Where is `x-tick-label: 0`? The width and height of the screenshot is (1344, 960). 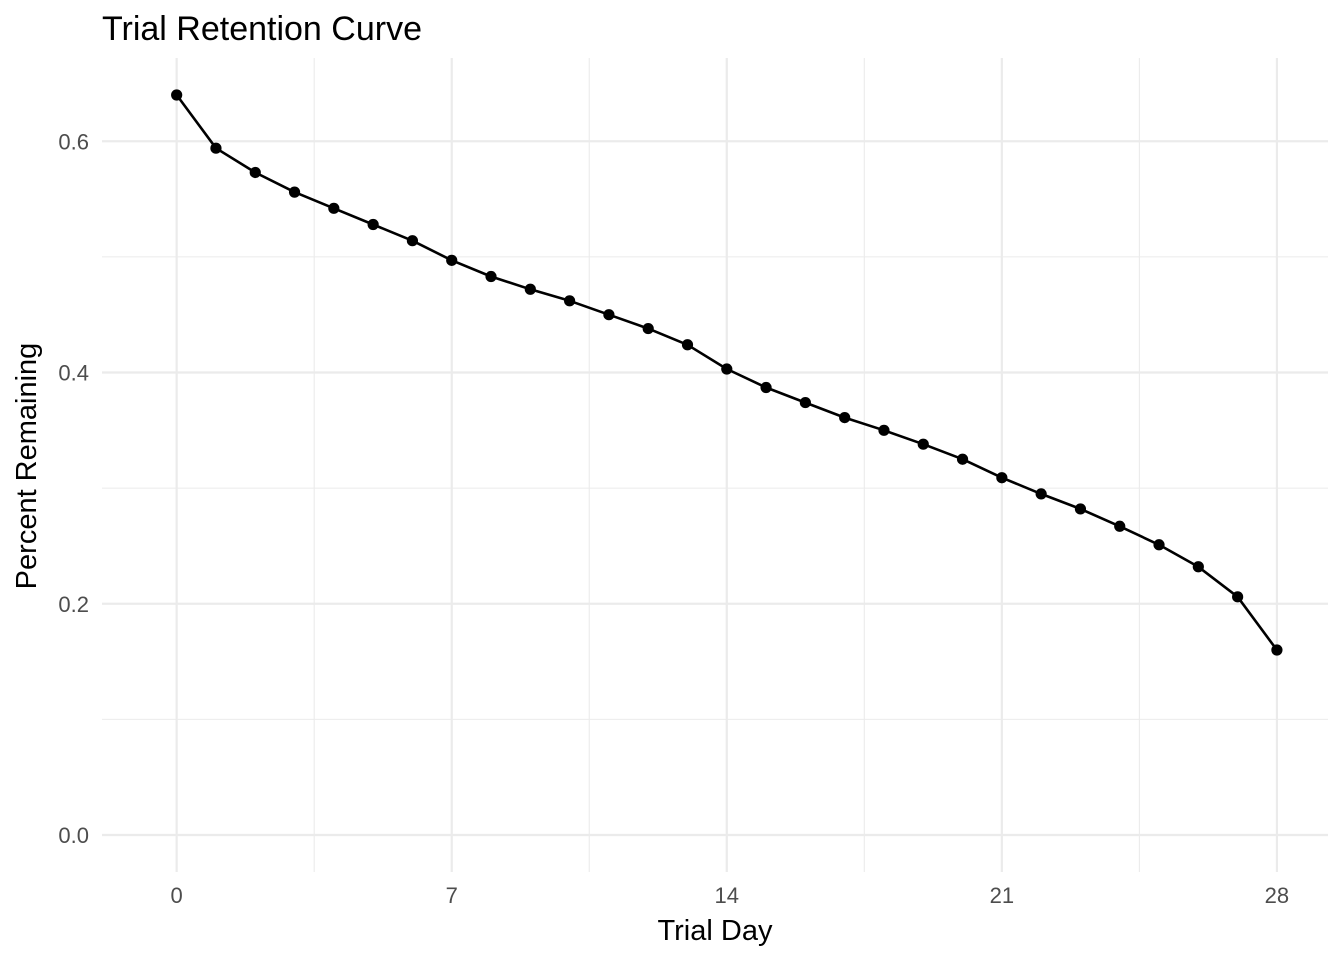 x-tick-label: 0 is located at coordinates (177, 895).